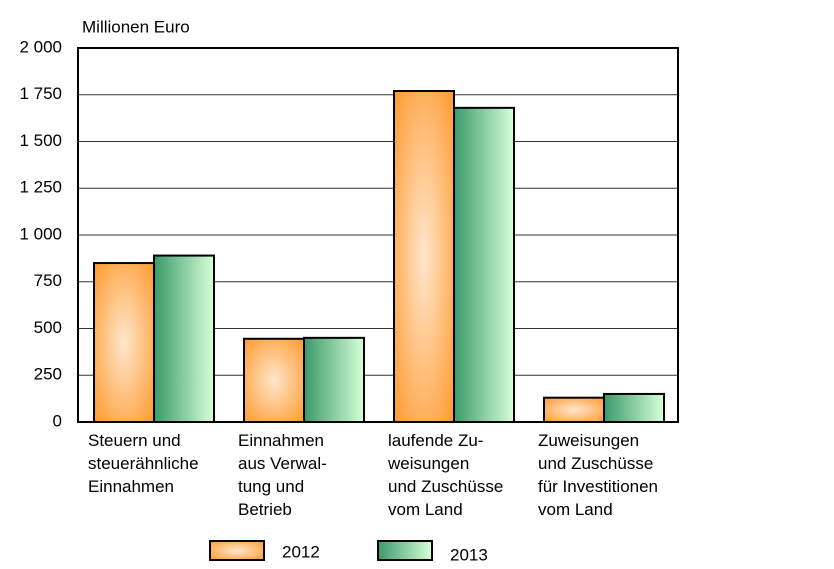 The width and height of the screenshot is (834, 569). I want to click on x-tick-label: Einnahmen aus Verwal-tung und Betrieb, so click(282, 475).